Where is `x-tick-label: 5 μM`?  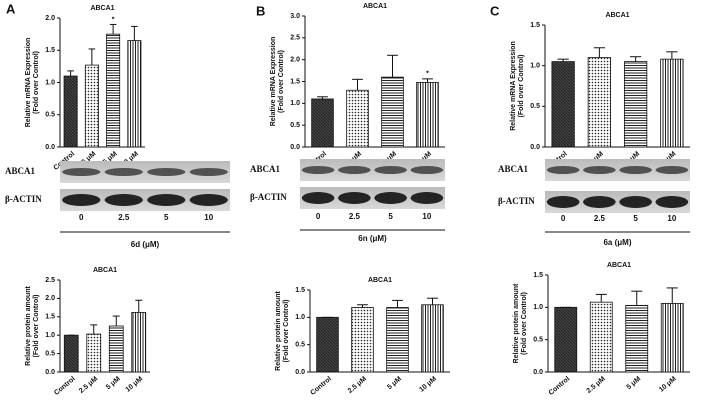
x-tick-label: 5 μM is located at coordinates (634, 383).